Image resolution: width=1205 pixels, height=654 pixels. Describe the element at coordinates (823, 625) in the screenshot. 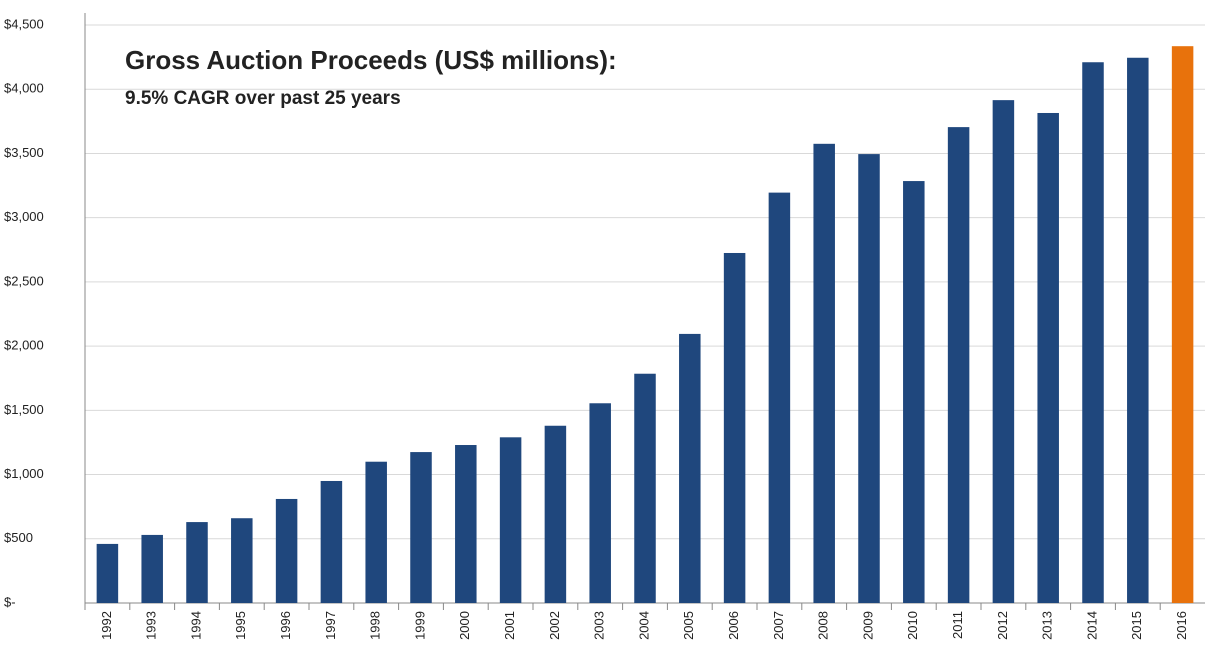

I see `x-tick-label: 2008` at that location.